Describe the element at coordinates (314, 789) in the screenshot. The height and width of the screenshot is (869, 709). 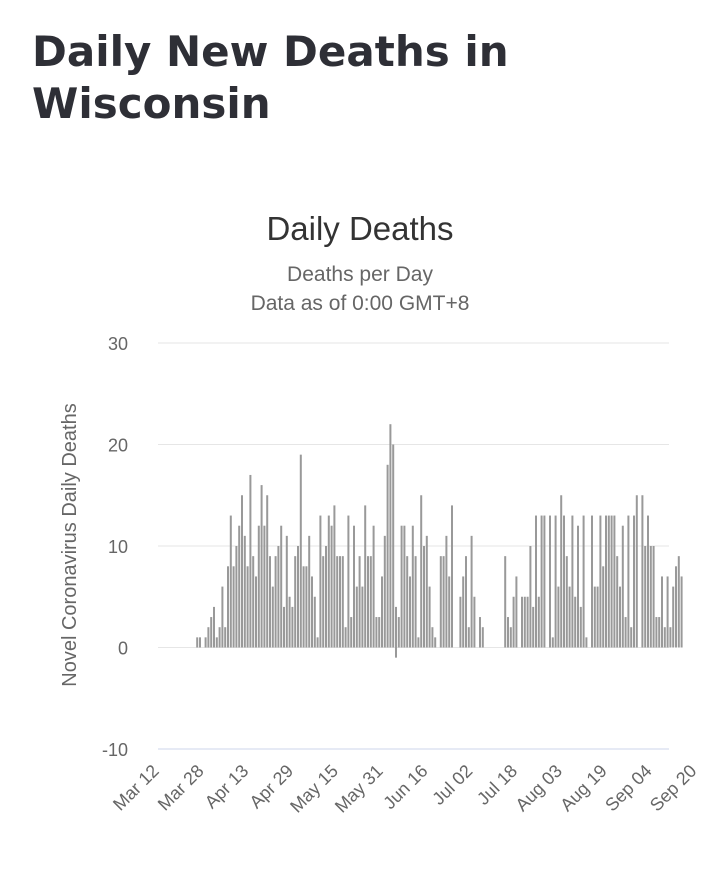
I see `x-tick-label: May 15` at that location.